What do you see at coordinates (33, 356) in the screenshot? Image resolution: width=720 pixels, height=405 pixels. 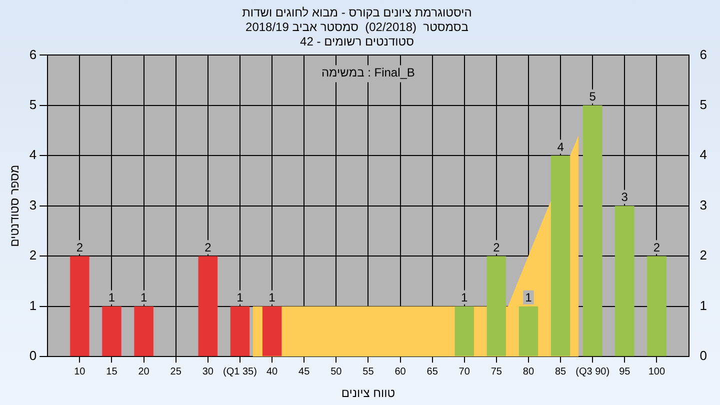 I see `y-tick-label: 0` at bounding box center [33, 356].